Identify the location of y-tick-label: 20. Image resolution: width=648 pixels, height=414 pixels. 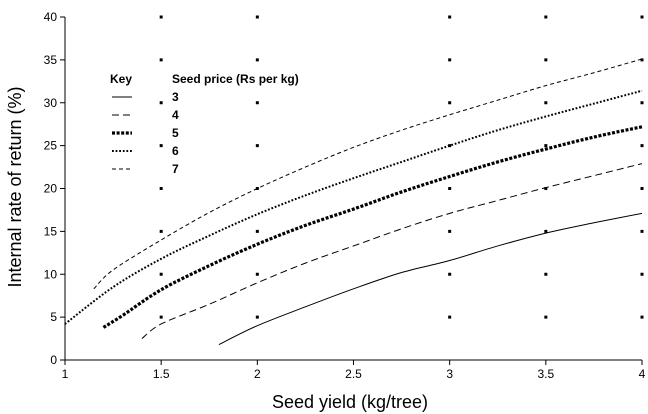
(51, 189).